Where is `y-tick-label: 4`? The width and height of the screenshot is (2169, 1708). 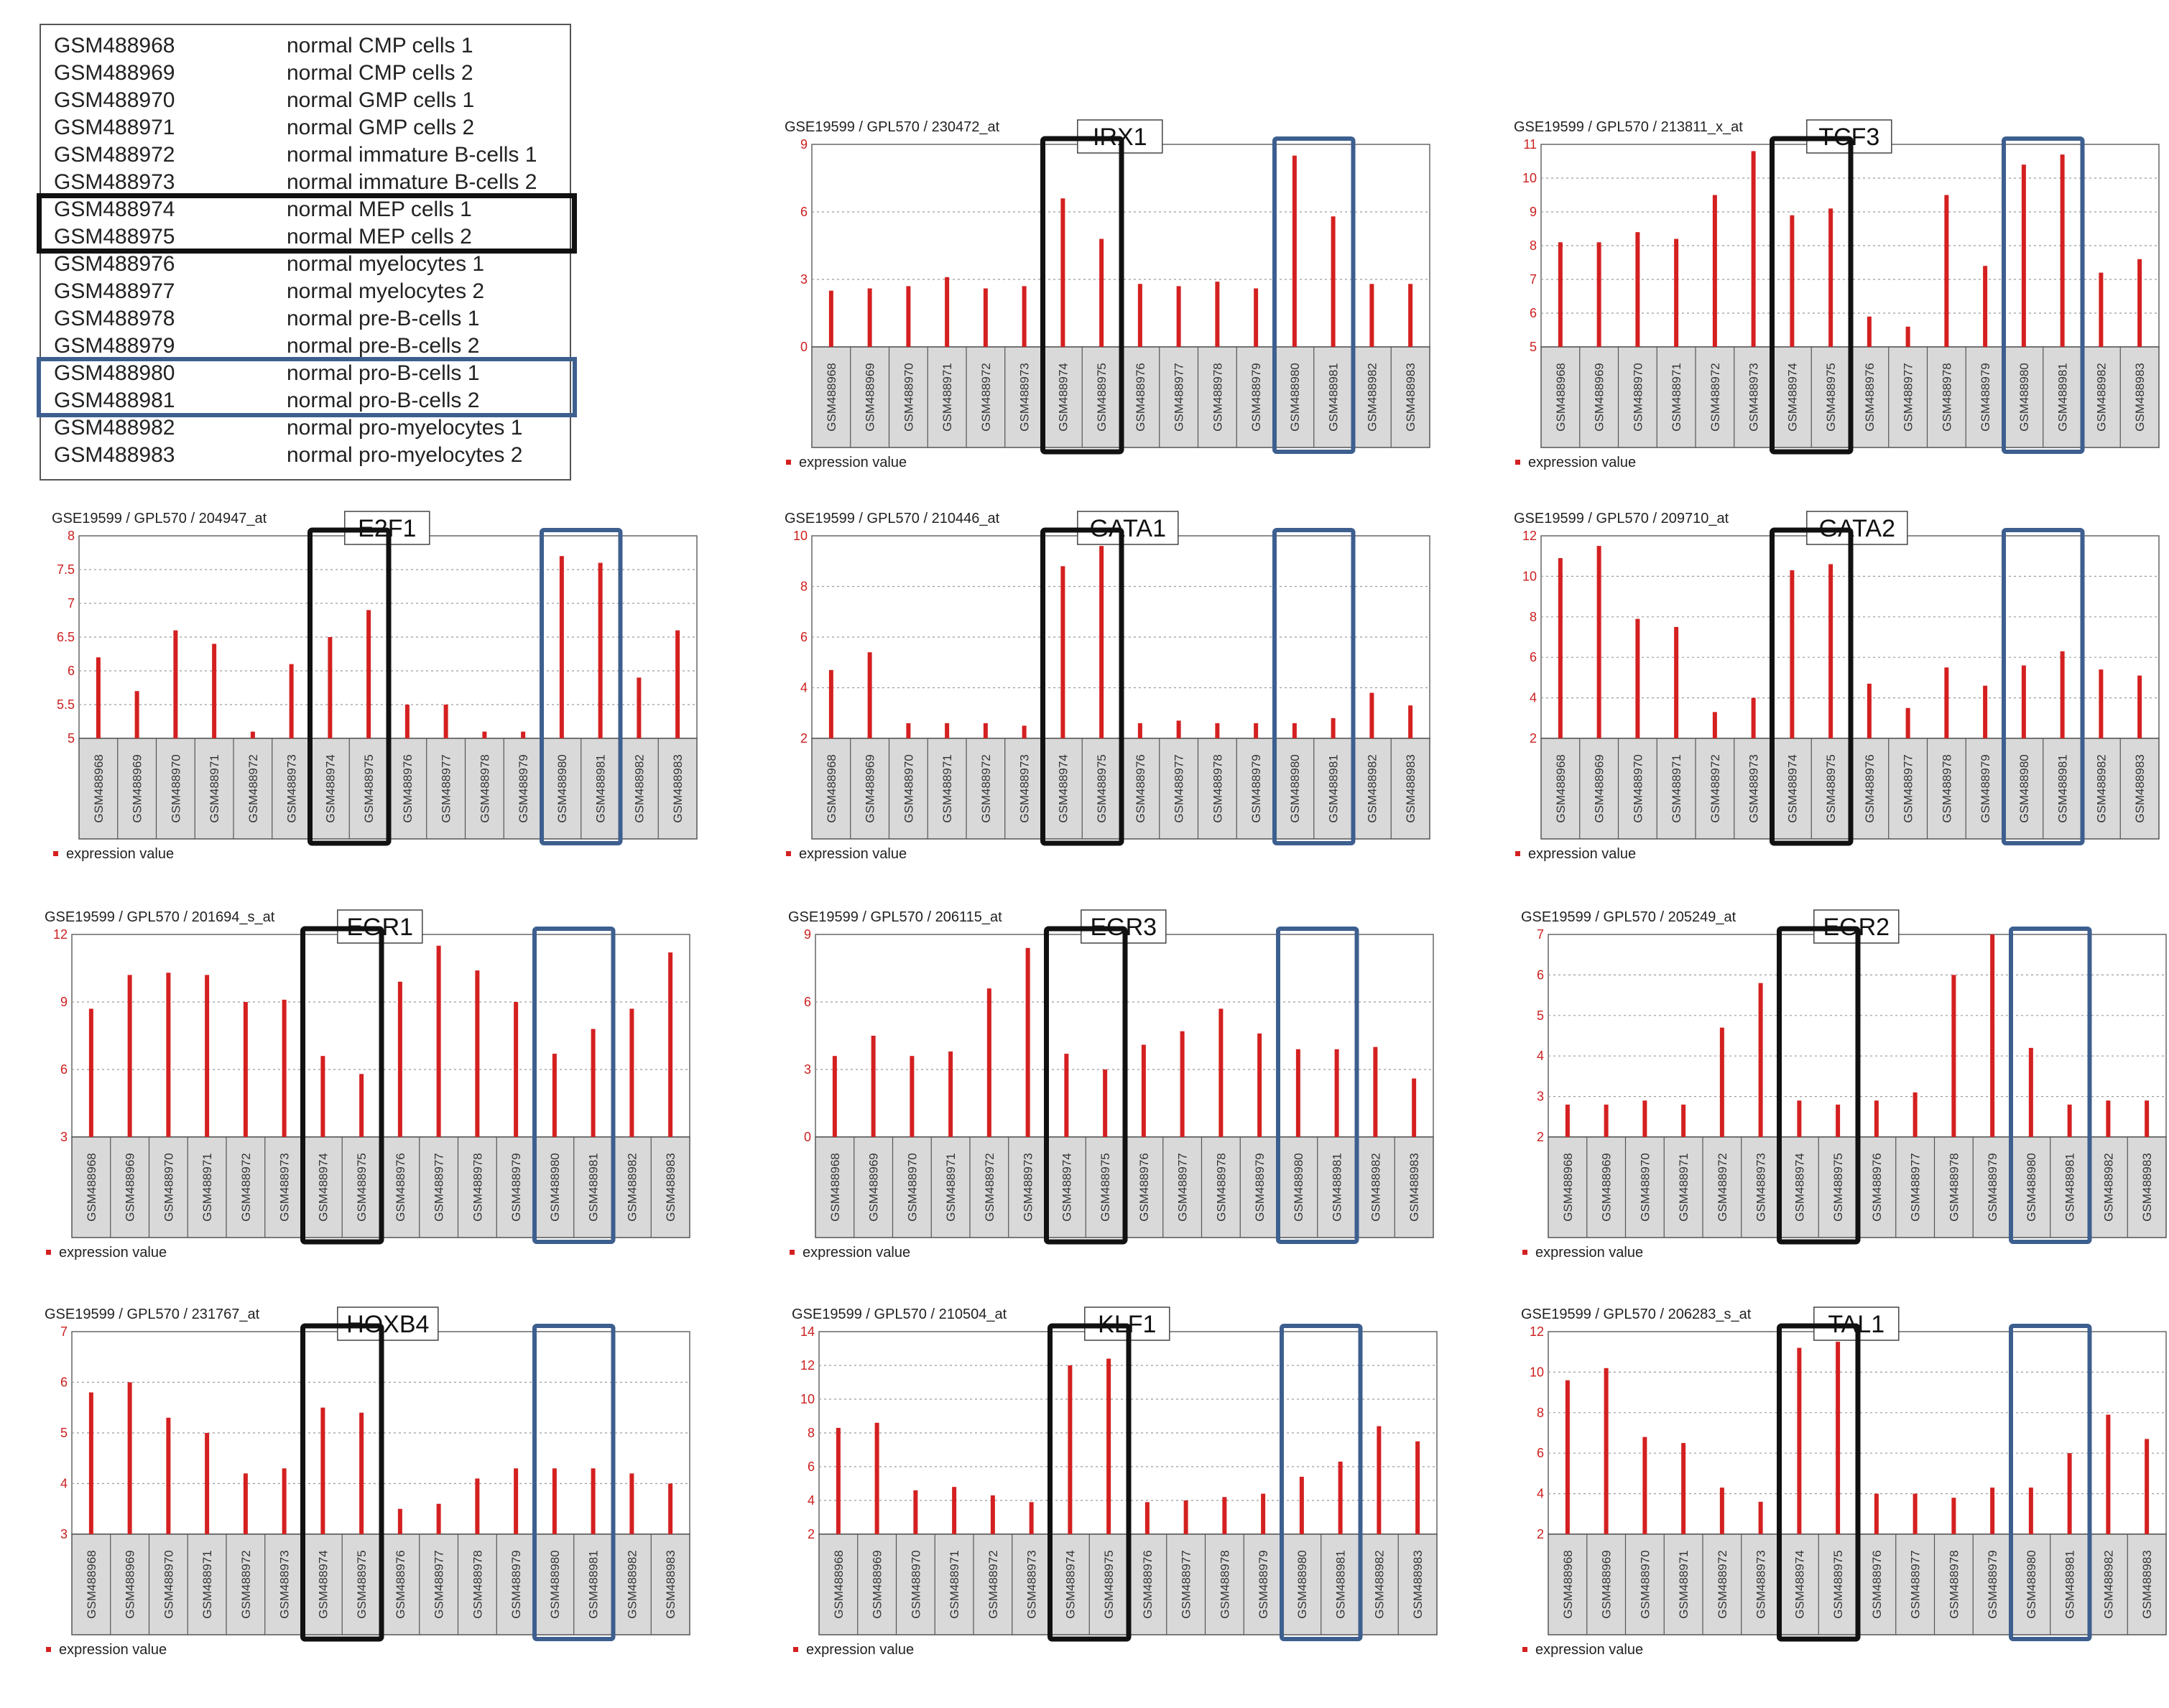
y-tick-label: 4 is located at coordinates (804, 688).